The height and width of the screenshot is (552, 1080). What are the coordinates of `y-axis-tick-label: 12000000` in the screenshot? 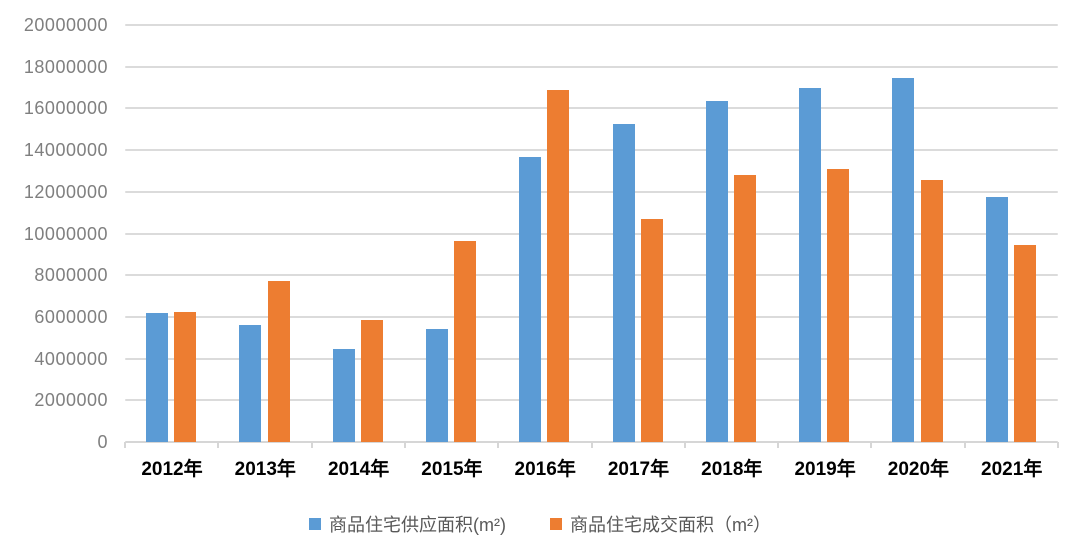 It's located at (65, 191).